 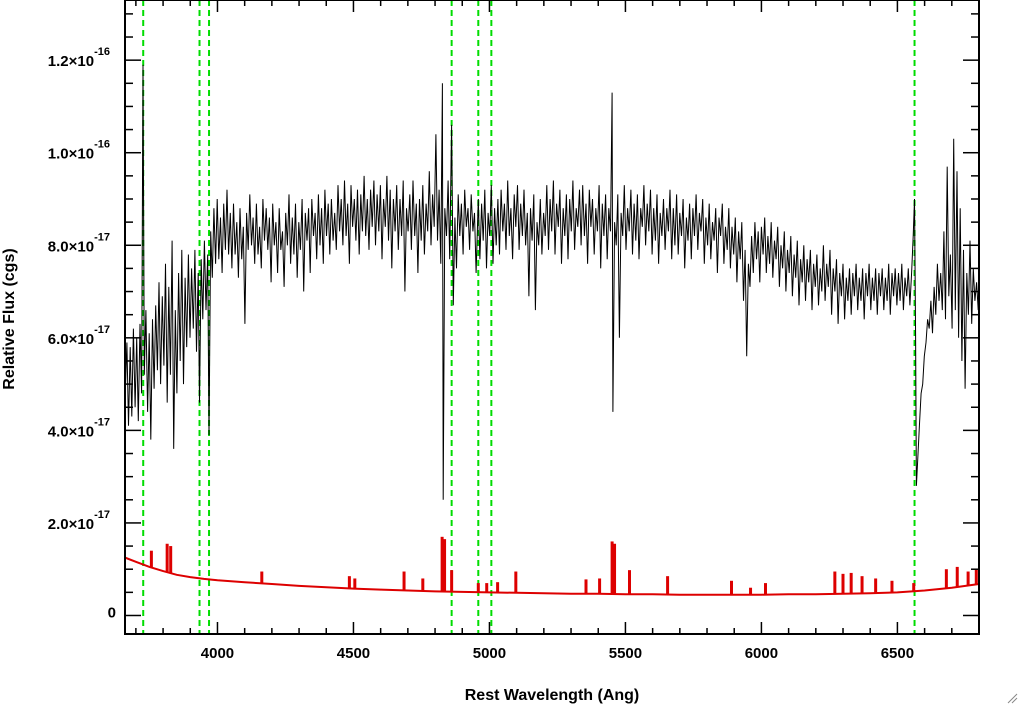 What do you see at coordinates (79, 243) in the screenshot?
I see `y-tick-label: 8.0×10⁻¹⁷` at bounding box center [79, 243].